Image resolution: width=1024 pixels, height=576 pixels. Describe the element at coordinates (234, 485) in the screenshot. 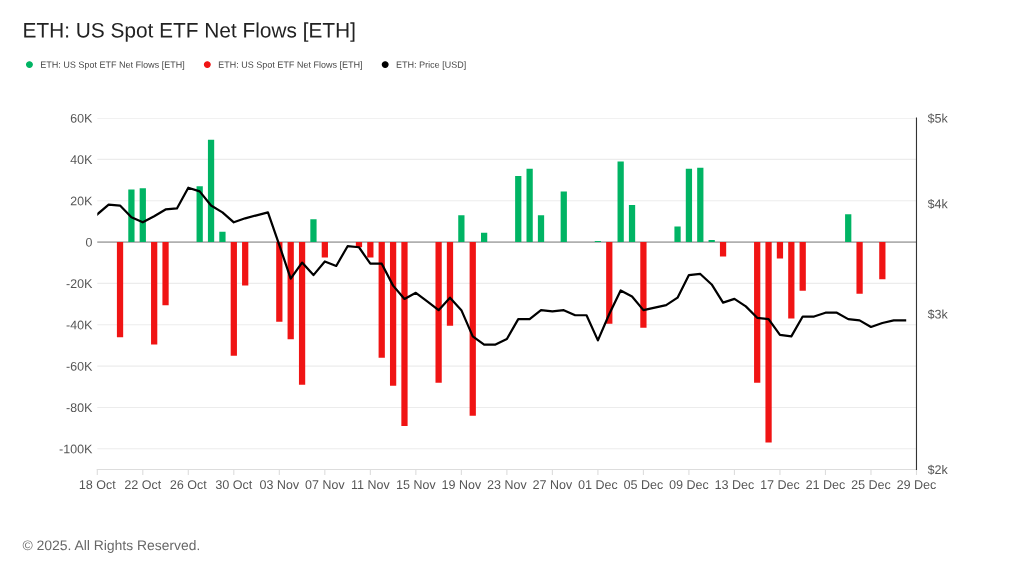

I see `x-tick-label: 30 Oct` at that location.